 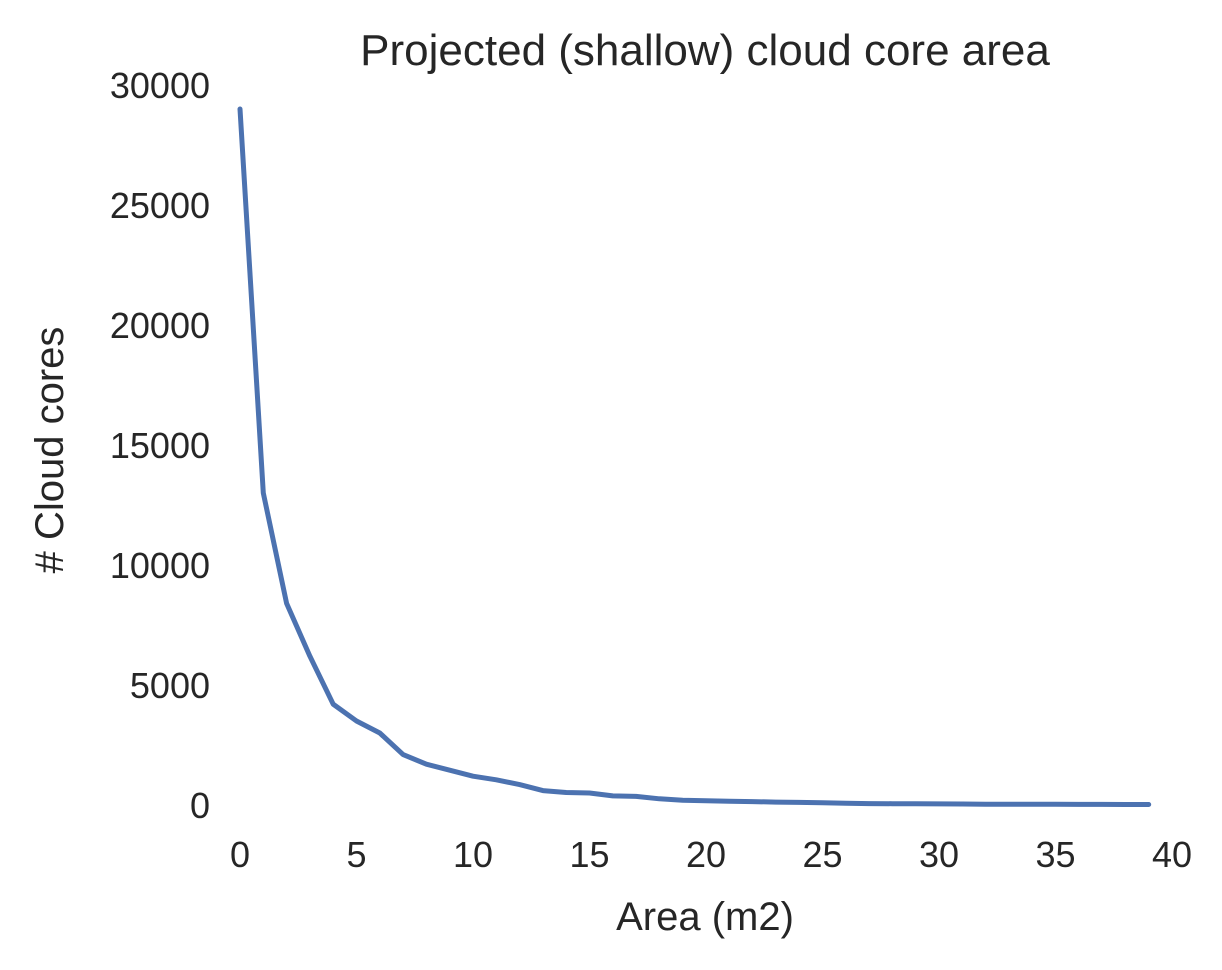 I want to click on y-tick-label: 20000, so click(x=160, y=325).